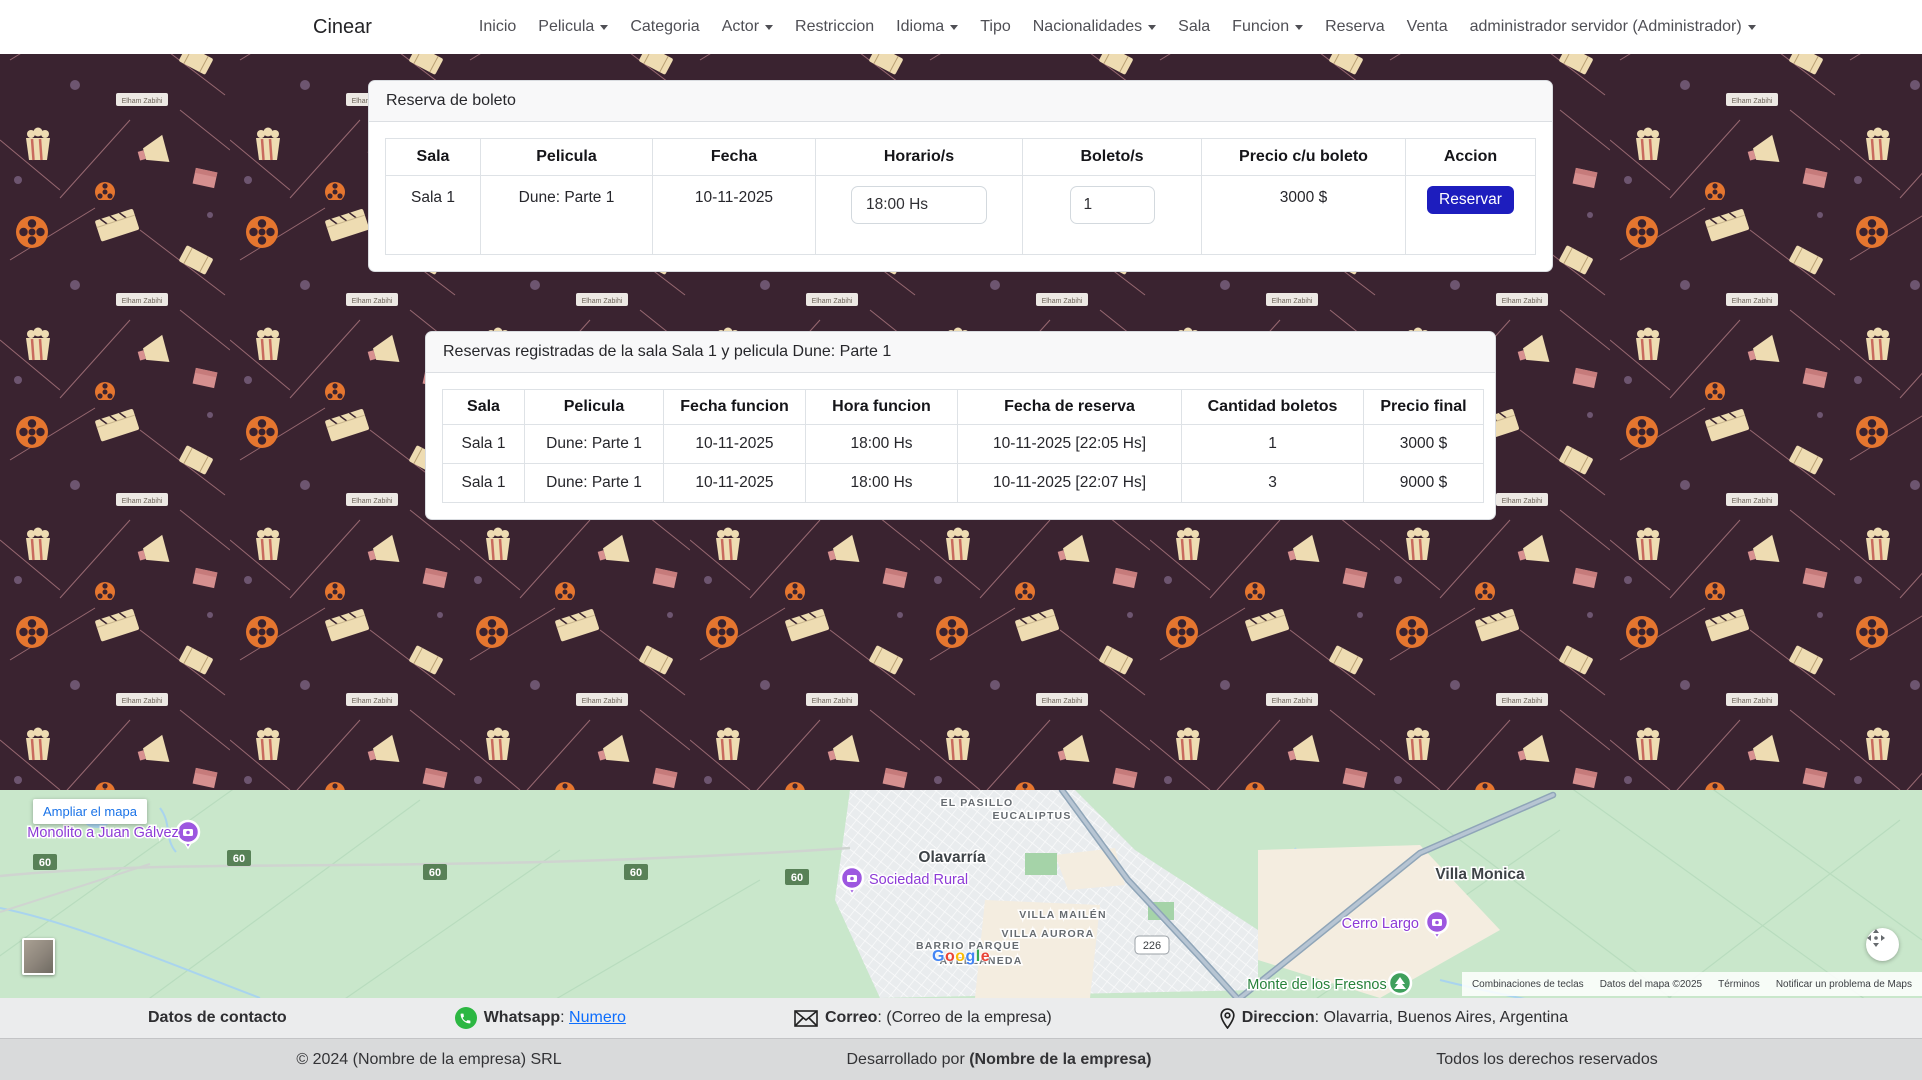 The height and width of the screenshot is (1080, 1922). Describe the element at coordinates (1843, 984) in the screenshot. I see `report-problem-link: Notificar un problema de Maps` at that location.